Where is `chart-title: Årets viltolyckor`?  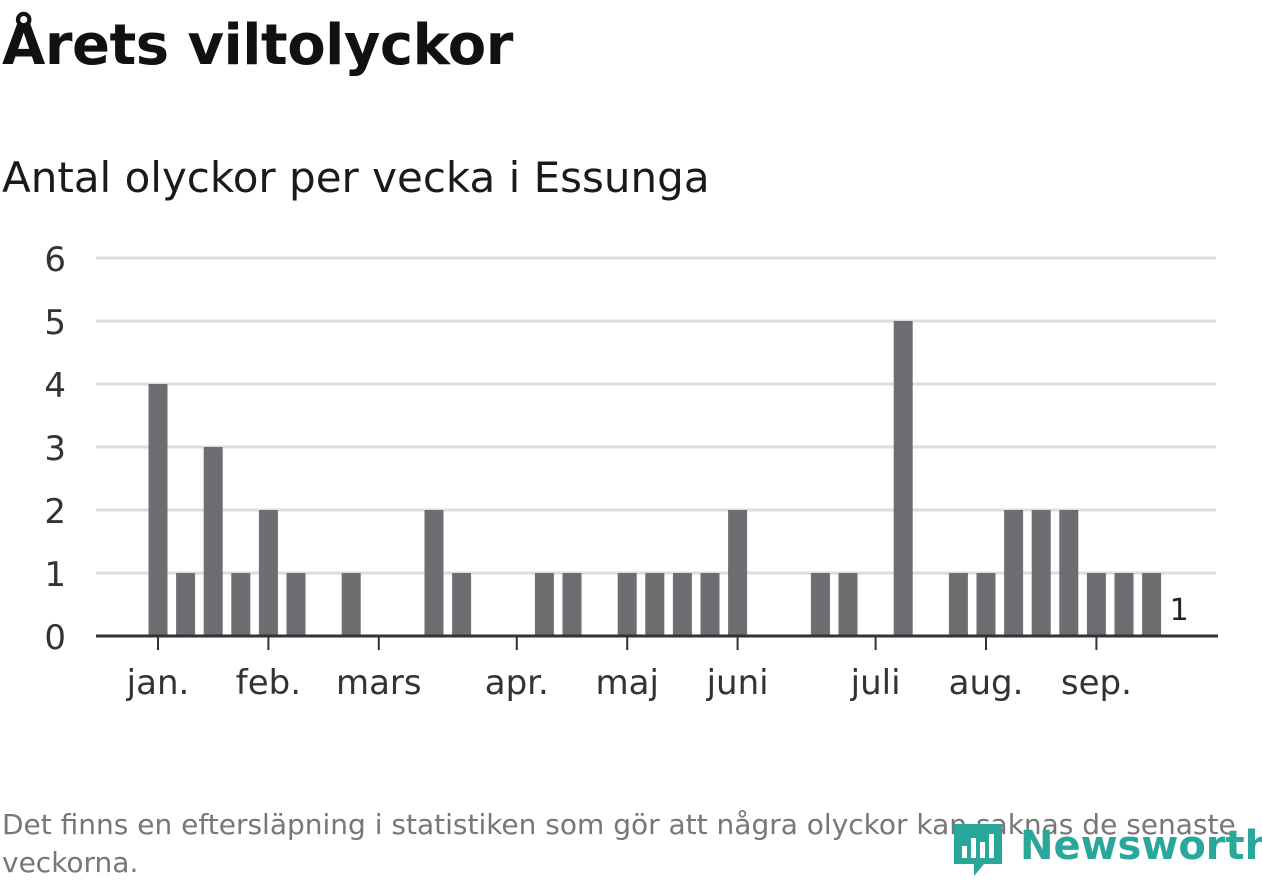 chart-title: Årets viltolyckor is located at coordinates (257, 45).